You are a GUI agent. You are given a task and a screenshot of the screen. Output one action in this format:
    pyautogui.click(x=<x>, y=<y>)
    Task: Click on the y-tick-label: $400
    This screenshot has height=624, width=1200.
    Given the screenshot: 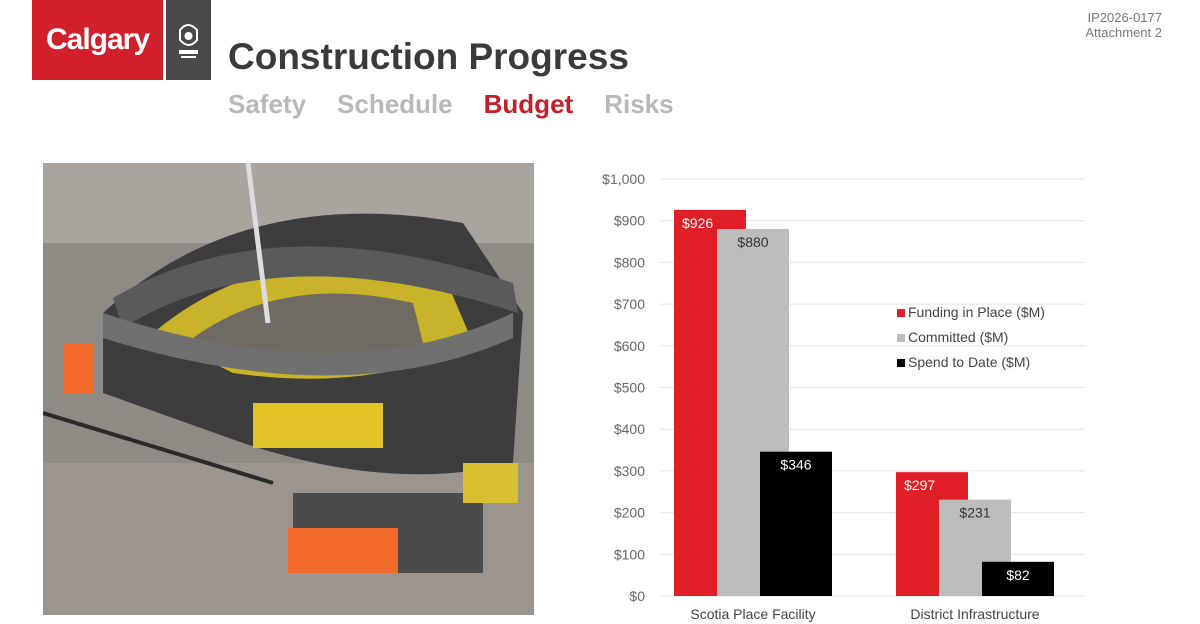 What is the action you would take?
    pyautogui.click(x=629, y=429)
    